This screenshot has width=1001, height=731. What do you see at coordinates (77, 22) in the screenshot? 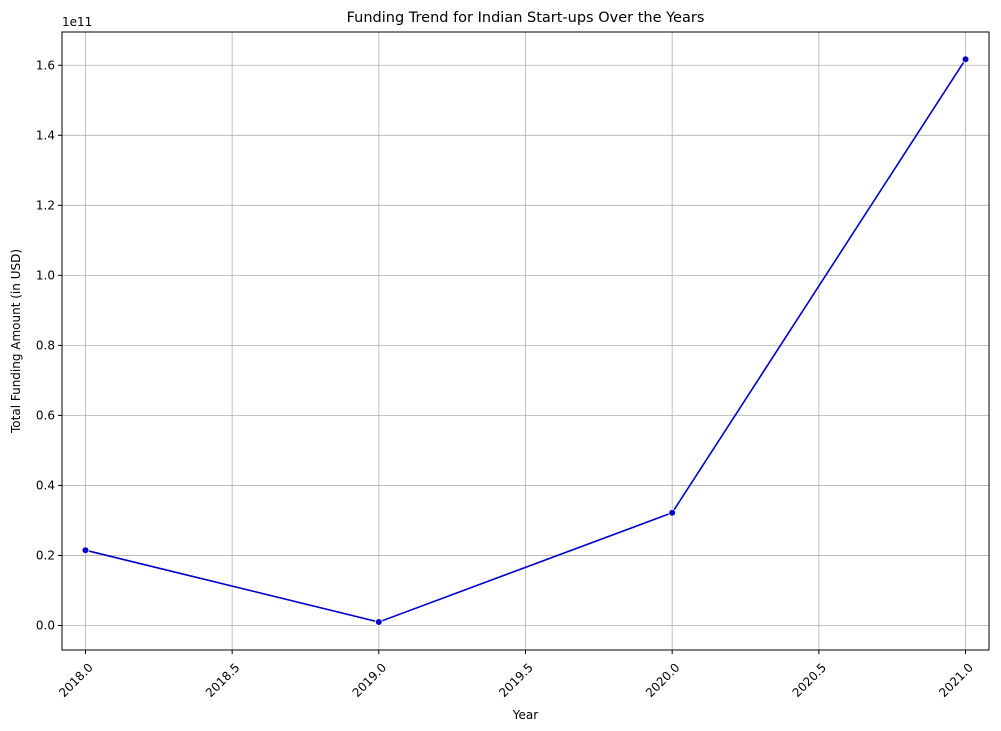
I see `y-axis-offset-label: 1e11` at bounding box center [77, 22].